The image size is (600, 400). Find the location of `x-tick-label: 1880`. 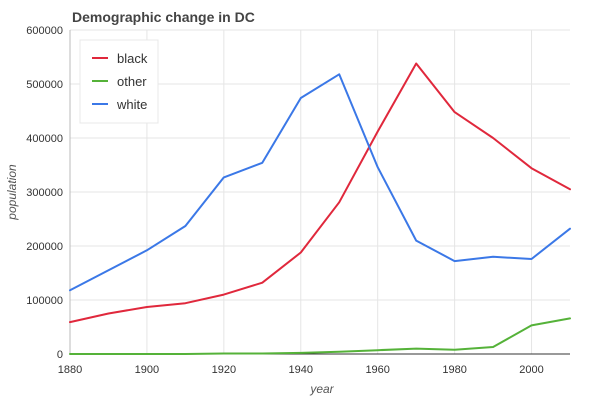

x-tick-label: 1880 is located at coordinates (70, 370).